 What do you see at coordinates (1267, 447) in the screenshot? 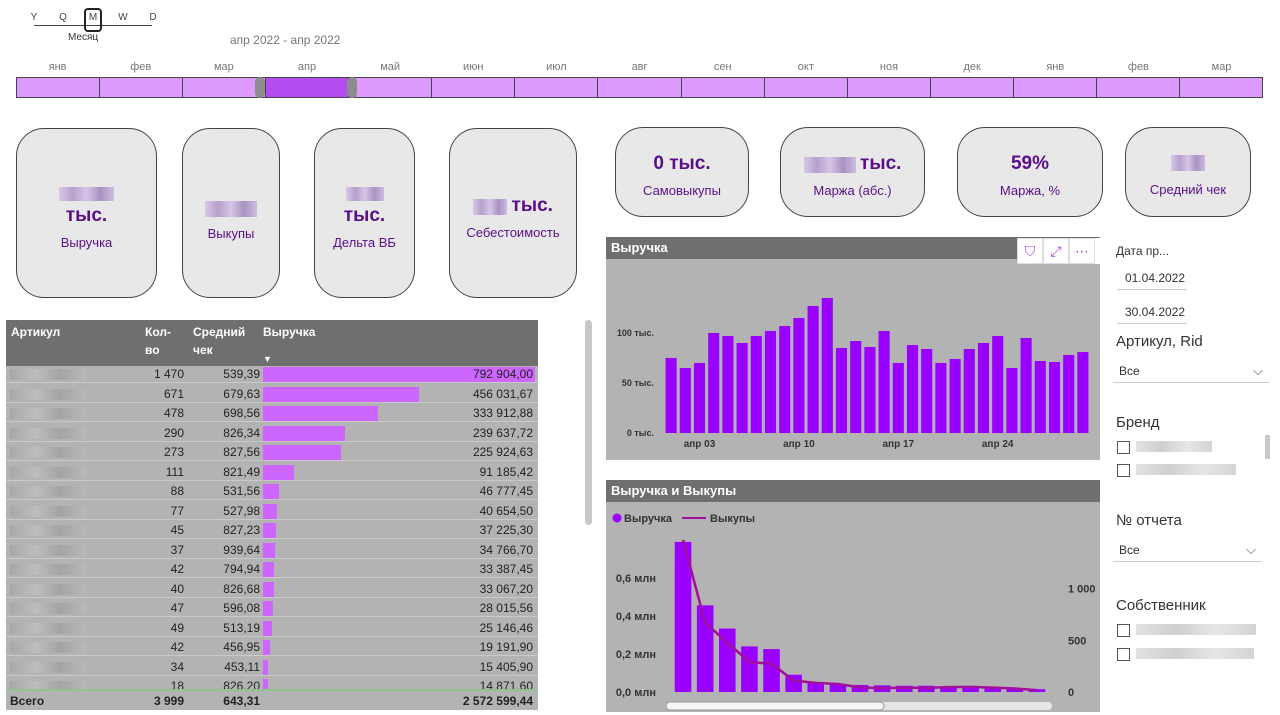
I see `brand-scrollbar` at bounding box center [1267, 447].